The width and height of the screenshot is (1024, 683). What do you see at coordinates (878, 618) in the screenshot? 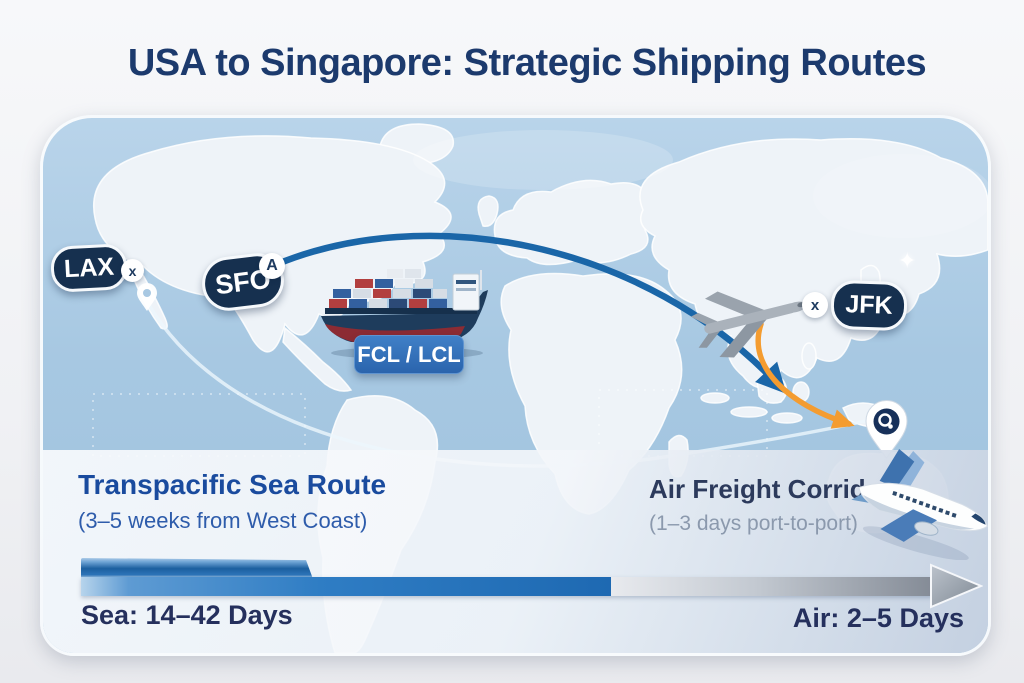
I see `air-duration-label: Air: 2–5 Days` at bounding box center [878, 618].